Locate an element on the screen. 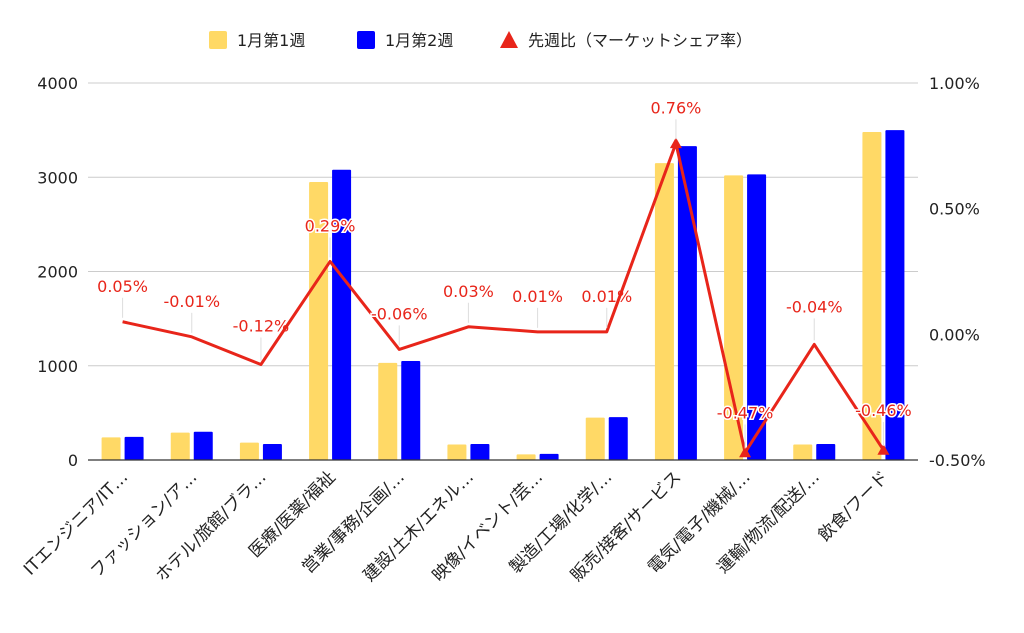  legend-label: 1月第1週 is located at coordinates (271, 40).